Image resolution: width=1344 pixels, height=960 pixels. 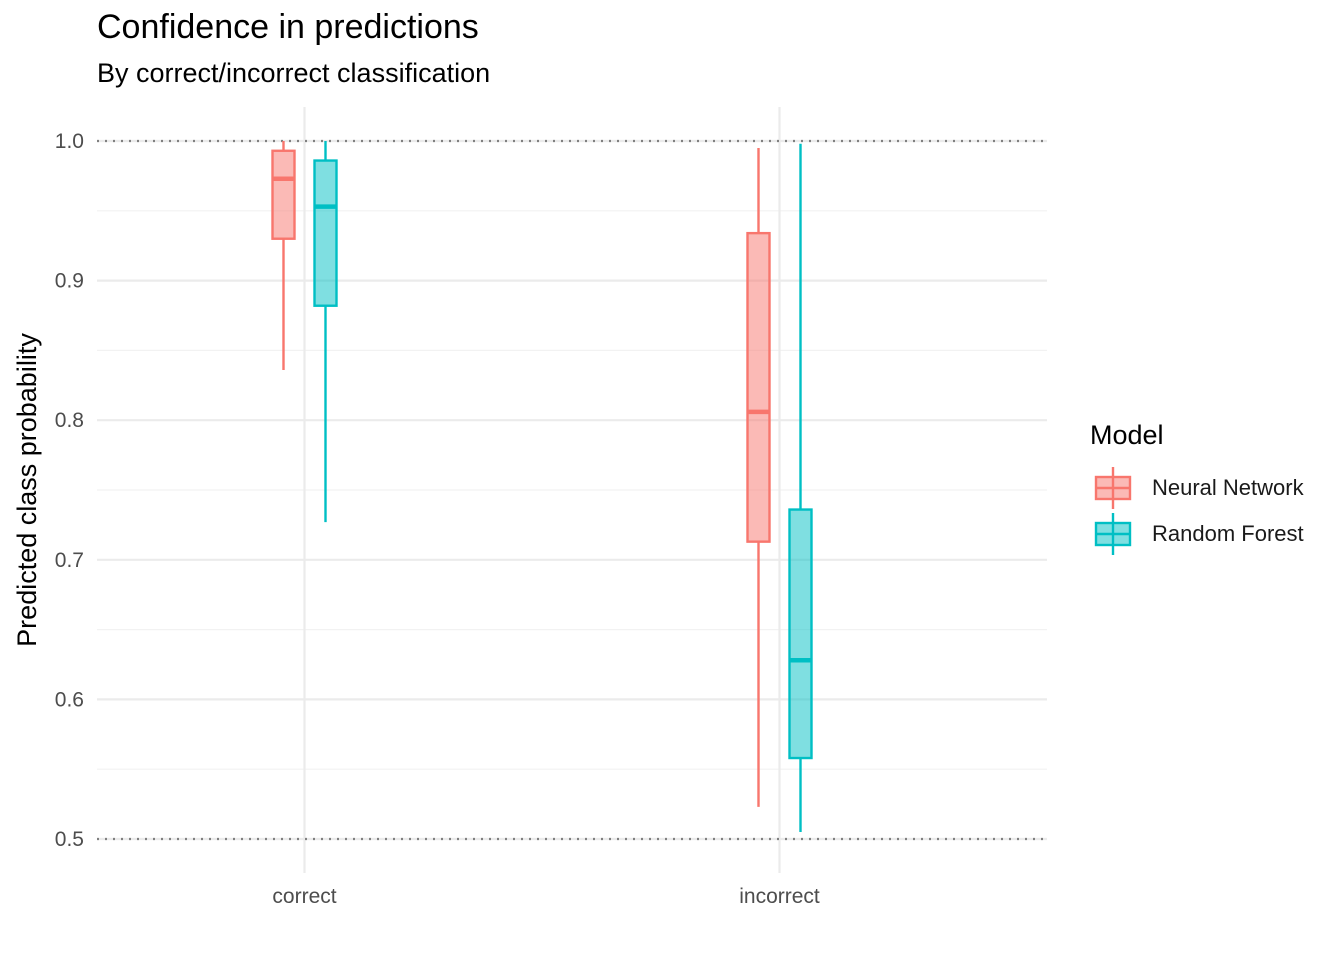 I want to click on chart-subtitle: By correct/incorrect classification, so click(x=294, y=73).